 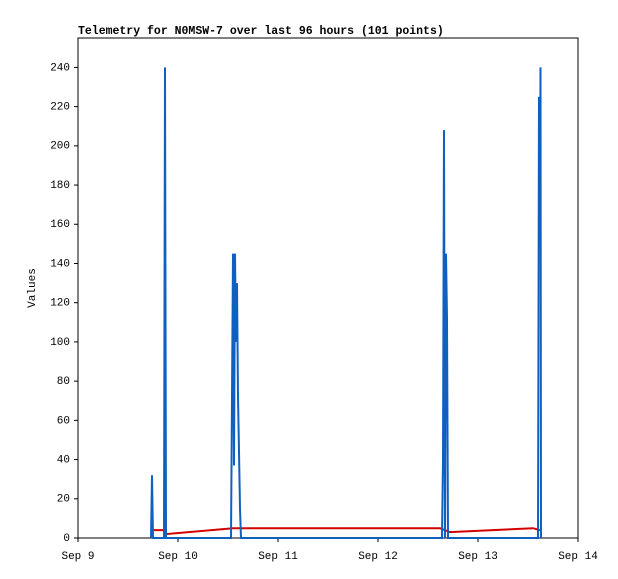 What do you see at coordinates (60, 108) in the screenshot?
I see `y-tick-label: 220` at bounding box center [60, 108].